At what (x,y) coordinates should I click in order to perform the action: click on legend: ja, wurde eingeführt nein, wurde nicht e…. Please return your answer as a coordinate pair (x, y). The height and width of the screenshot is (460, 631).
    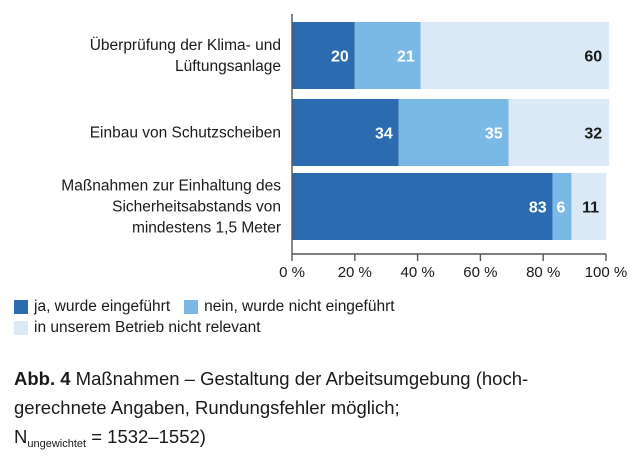
    Looking at the image, I should click on (211, 317).